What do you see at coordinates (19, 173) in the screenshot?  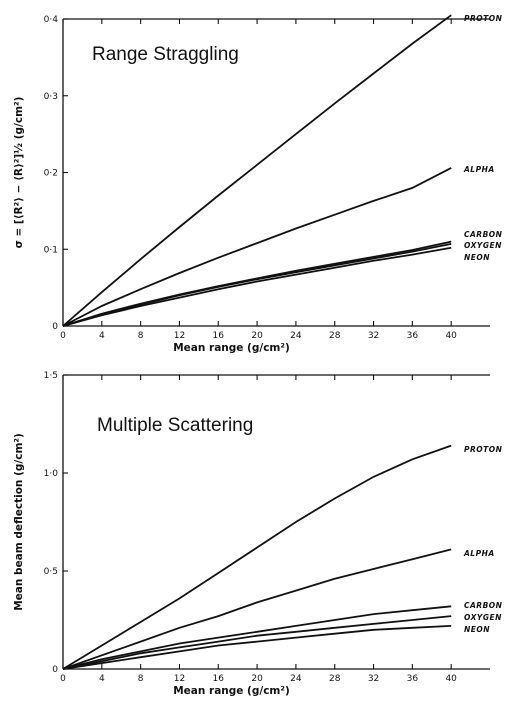 I see `y-axis-label: σ = [⟨R²⟩ − ⟨R⟩²]½ (g/cm²)` at bounding box center [19, 173].